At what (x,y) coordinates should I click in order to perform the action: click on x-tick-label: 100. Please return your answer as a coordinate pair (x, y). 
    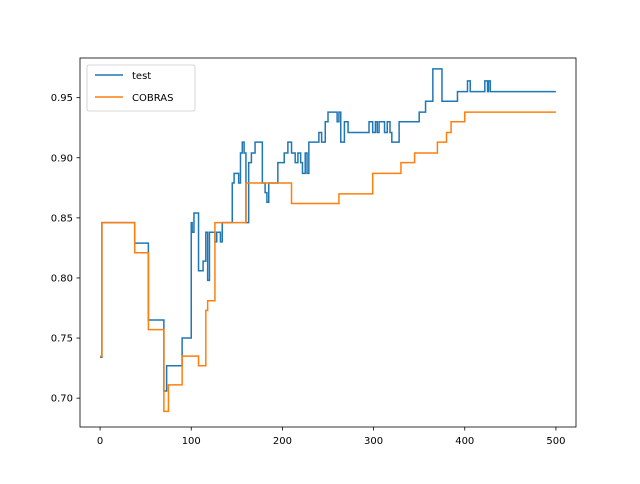
    Looking at the image, I should click on (191, 441).